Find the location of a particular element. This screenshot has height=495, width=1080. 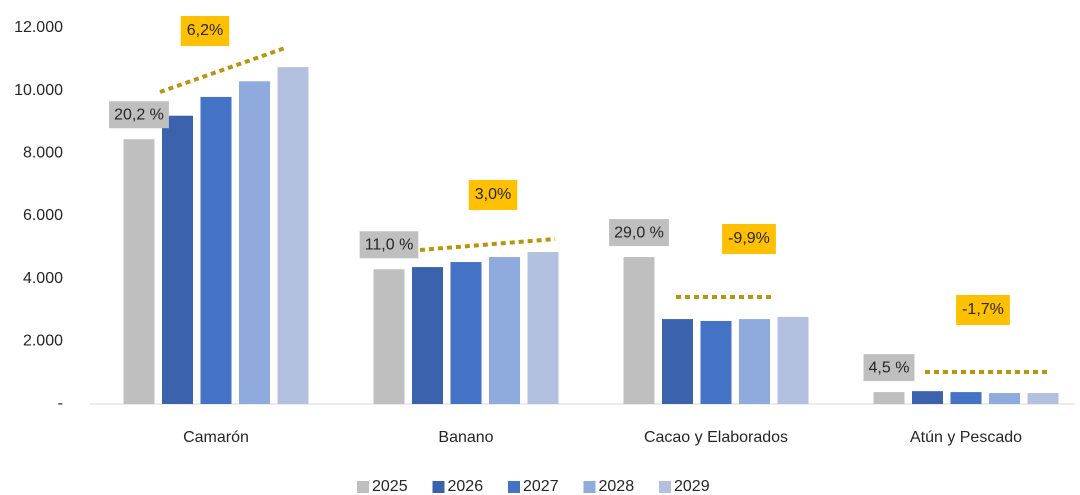

y-tick-label: 10.000 is located at coordinates (38, 90).